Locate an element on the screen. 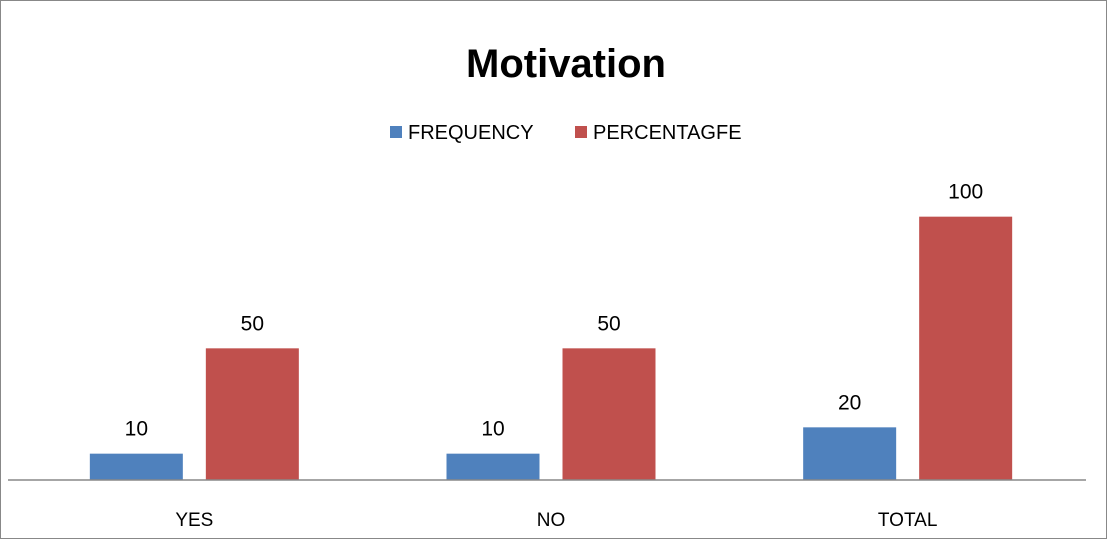 The image size is (1107, 540). data-label-percentagfe-no: 50 is located at coordinates (608, 323).